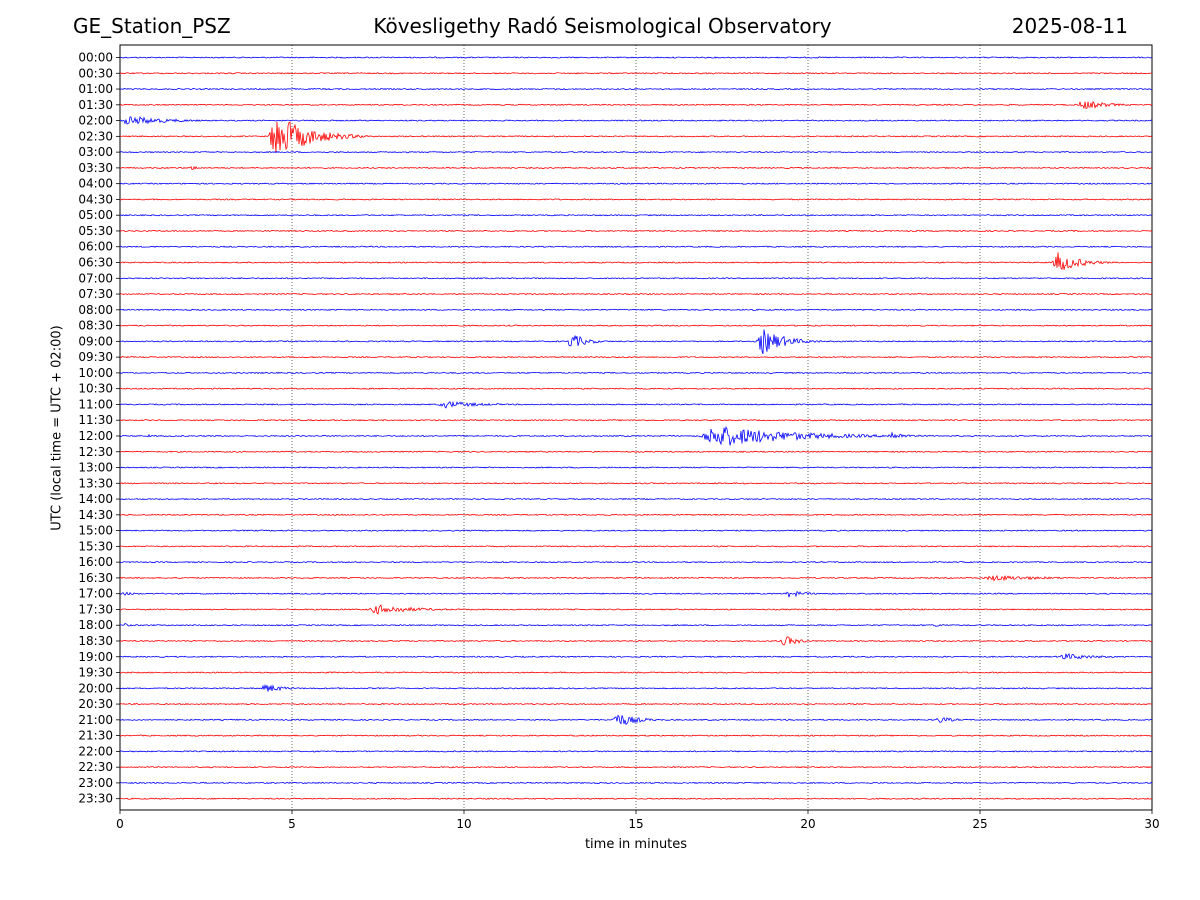  Describe the element at coordinates (95, 121) in the screenshot. I see `y-tick-label: 02:00` at that location.